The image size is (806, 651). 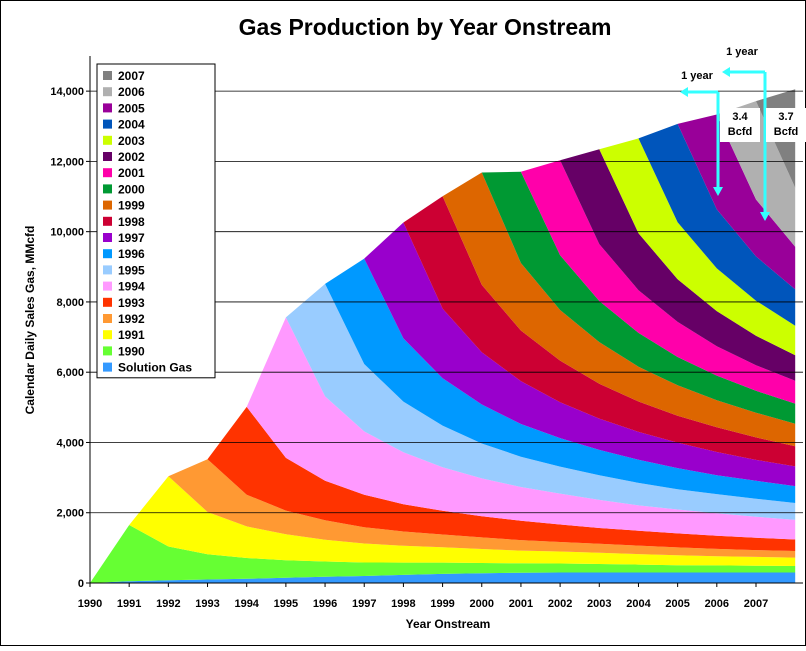 What do you see at coordinates (246, 604) in the screenshot?
I see `x-tick-label: 1994` at bounding box center [246, 604].